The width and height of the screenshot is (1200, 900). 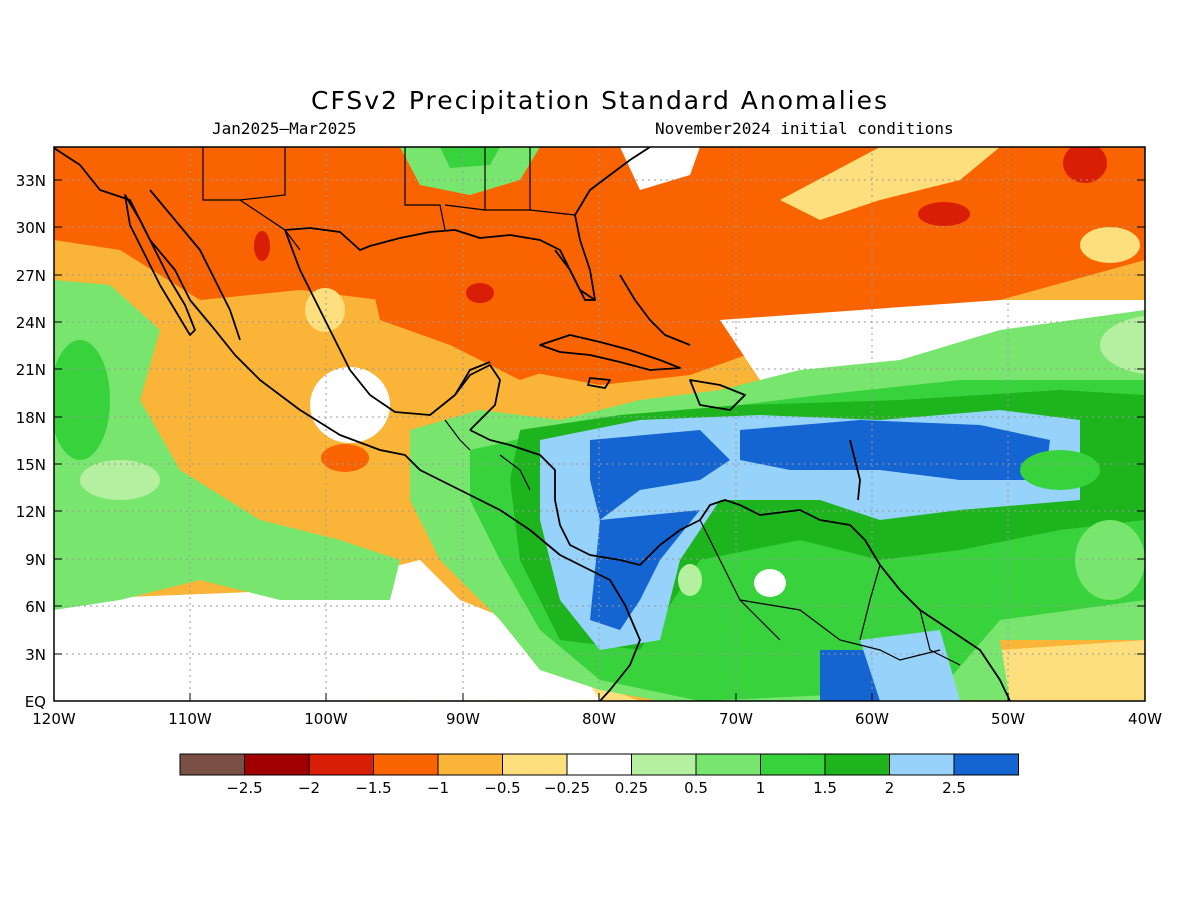 What do you see at coordinates (35, 655) in the screenshot?
I see `y-tick-label: 3N` at bounding box center [35, 655].